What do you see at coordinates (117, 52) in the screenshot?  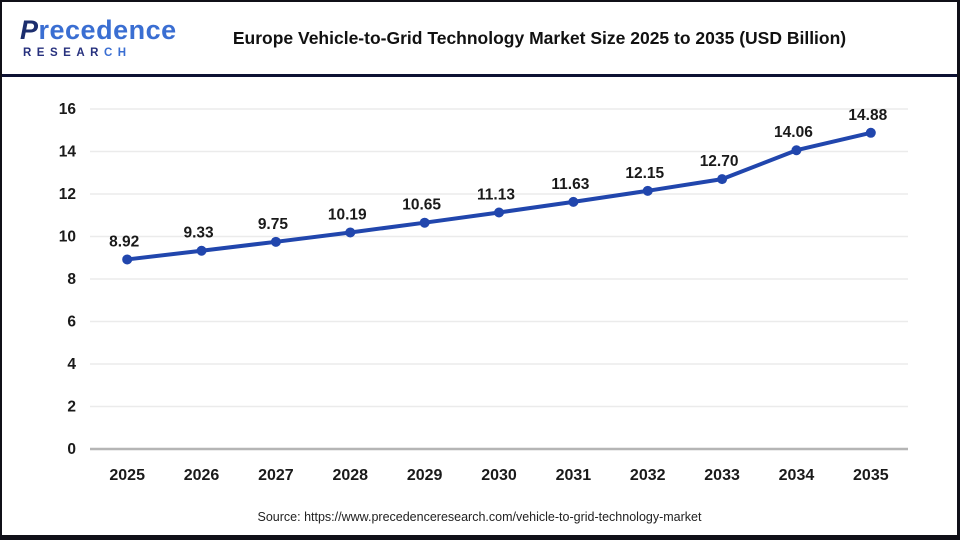 I see `logo-subtitle-blue: CH` at bounding box center [117, 52].